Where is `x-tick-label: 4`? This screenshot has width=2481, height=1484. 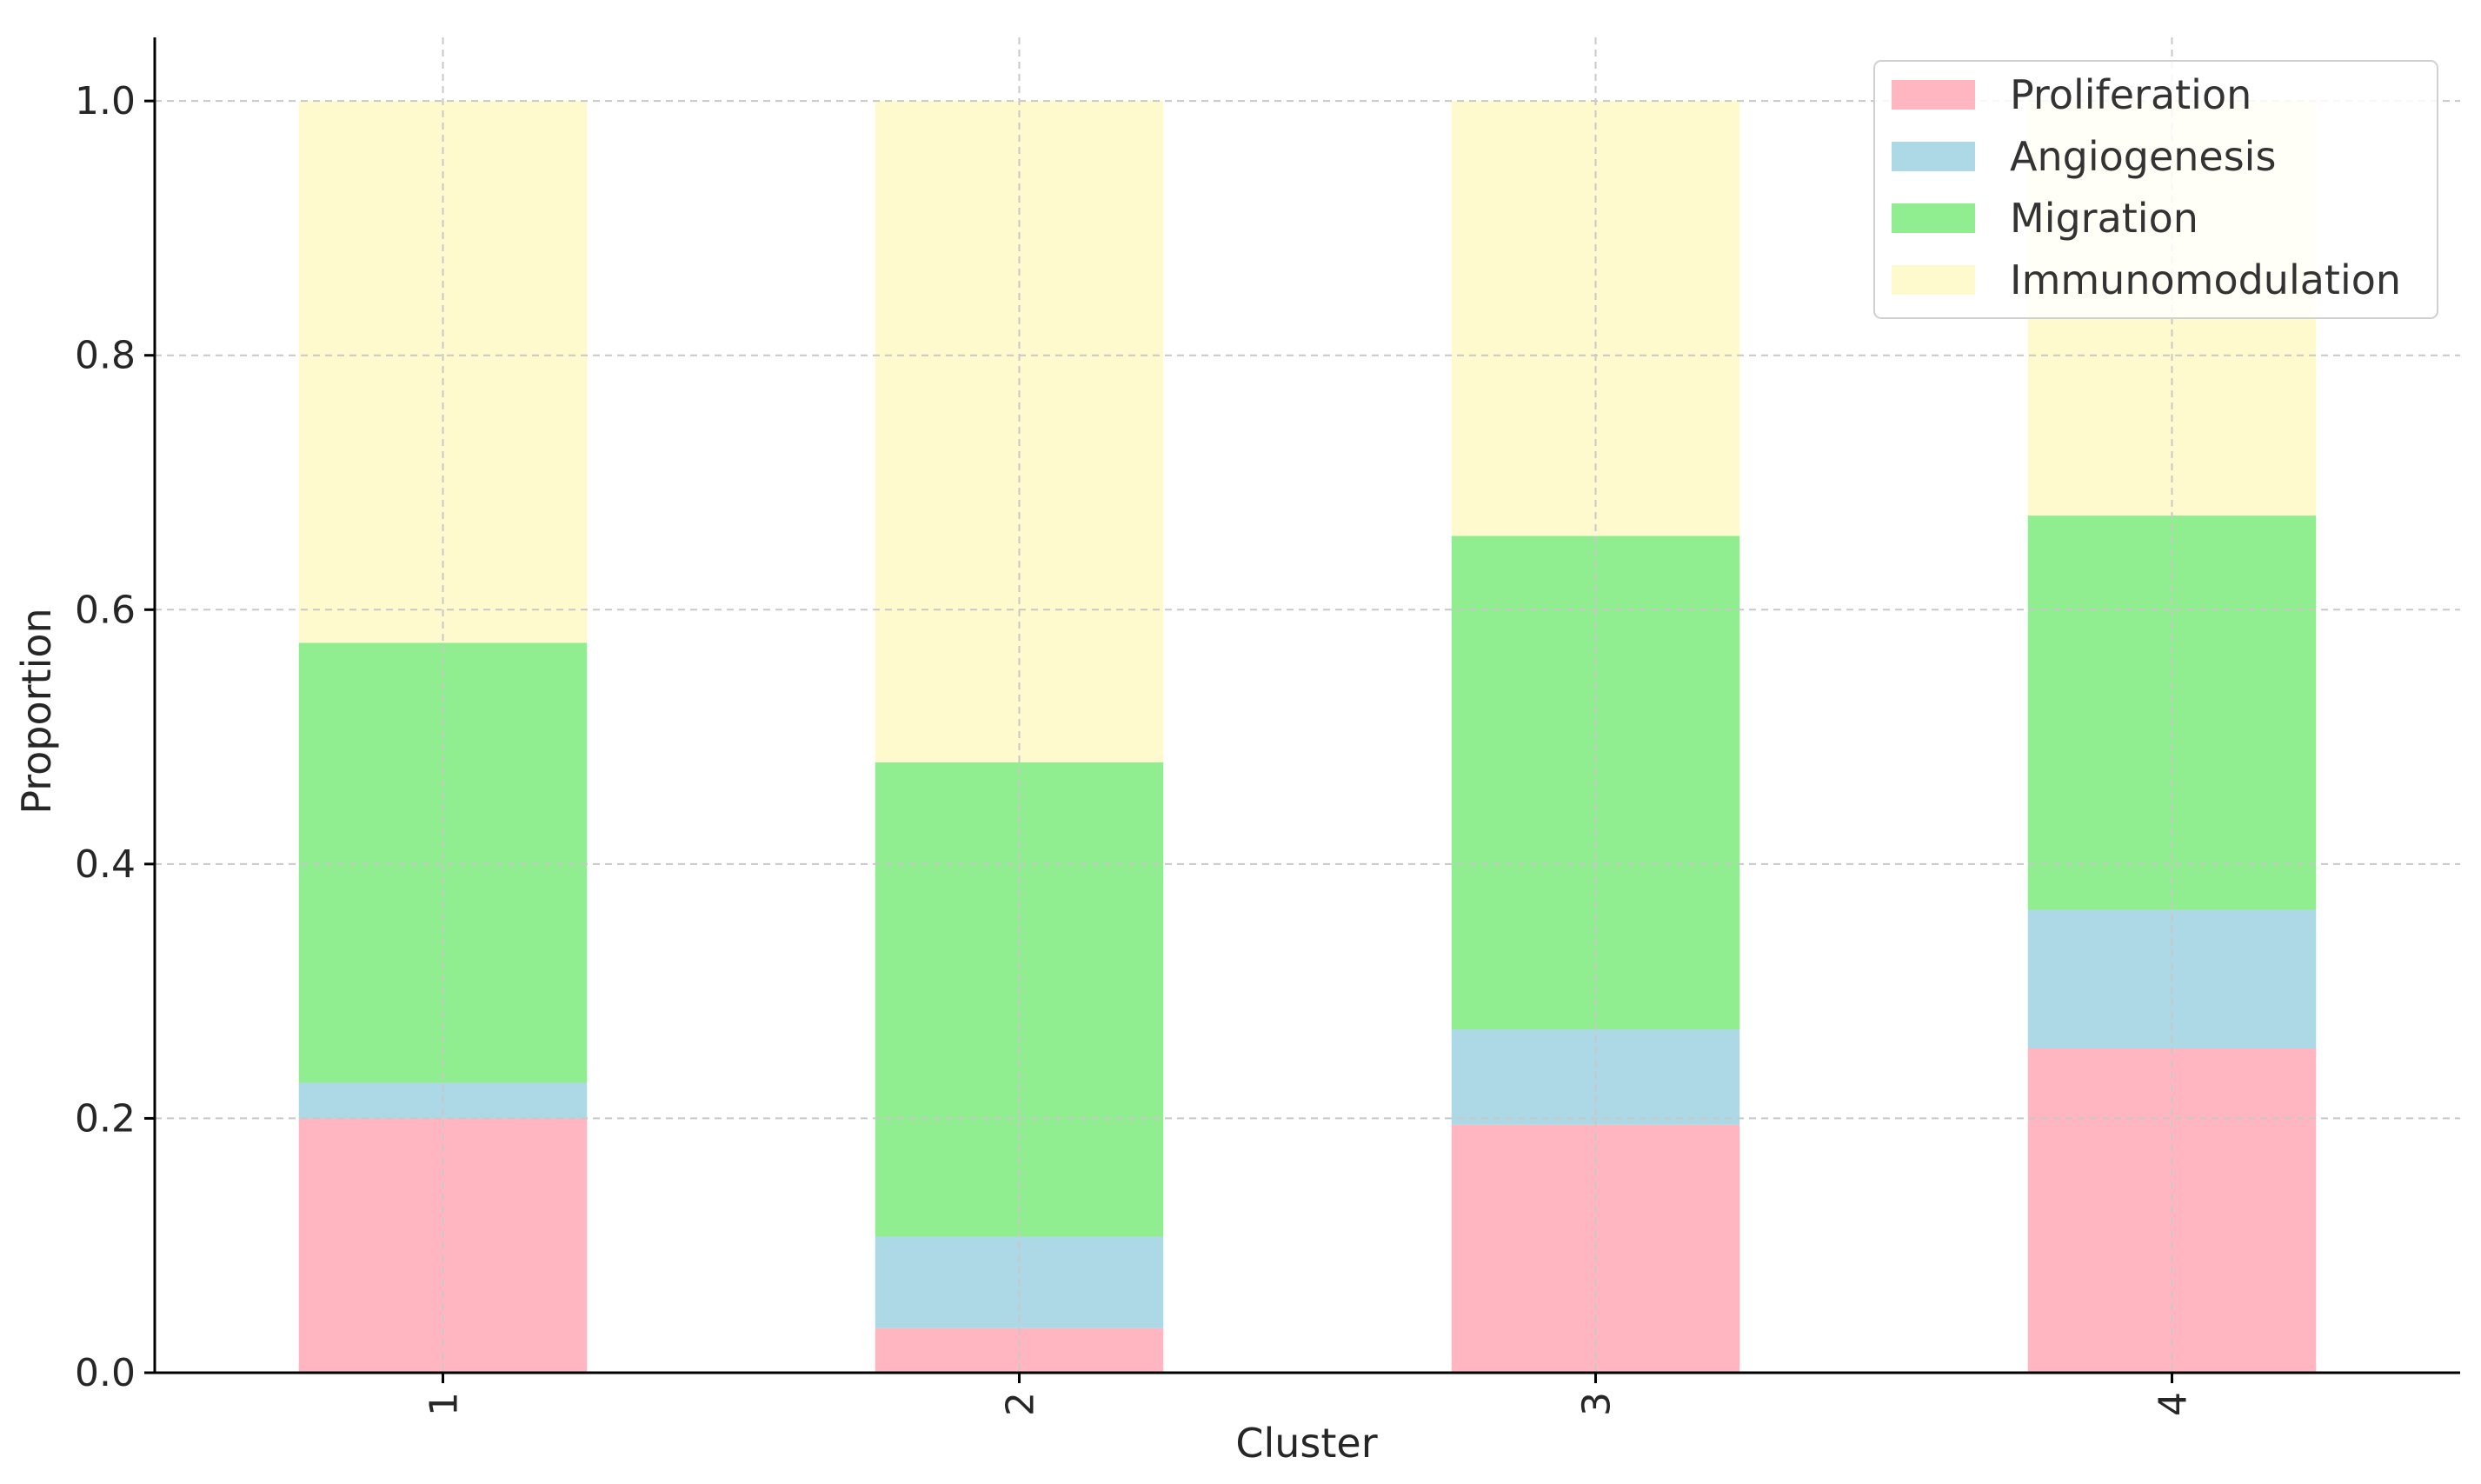
x-tick-label: 4 is located at coordinates (2174, 1404).